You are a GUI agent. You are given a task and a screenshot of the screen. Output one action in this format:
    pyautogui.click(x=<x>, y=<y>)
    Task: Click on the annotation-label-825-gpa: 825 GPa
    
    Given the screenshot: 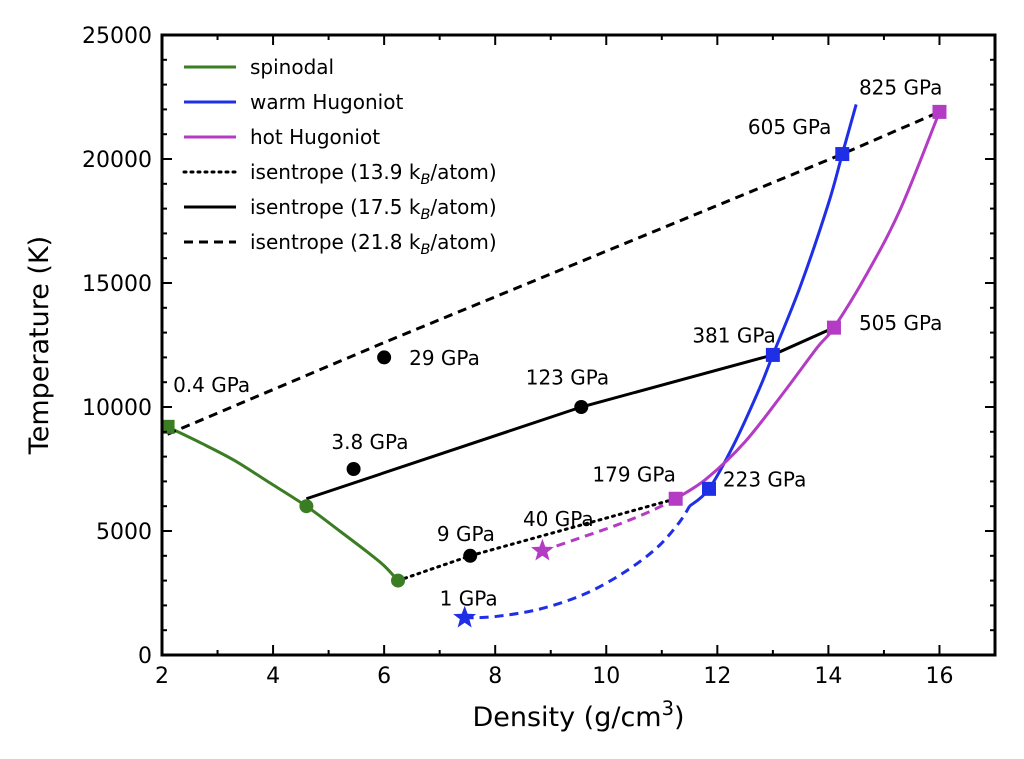 What is the action you would take?
    pyautogui.click(x=900, y=88)
    